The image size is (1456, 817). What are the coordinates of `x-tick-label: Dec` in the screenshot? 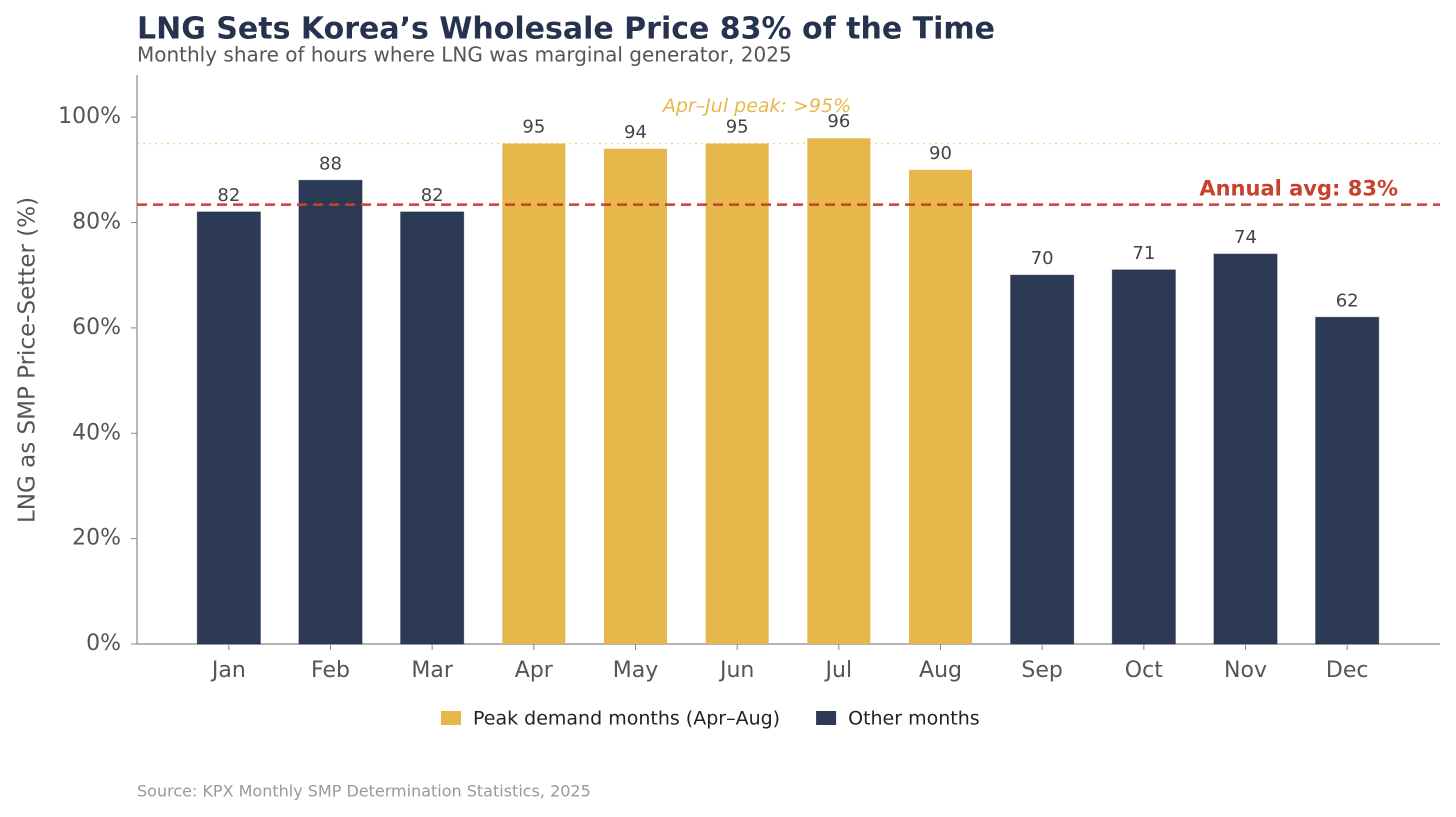 It's located at (1347, 670).